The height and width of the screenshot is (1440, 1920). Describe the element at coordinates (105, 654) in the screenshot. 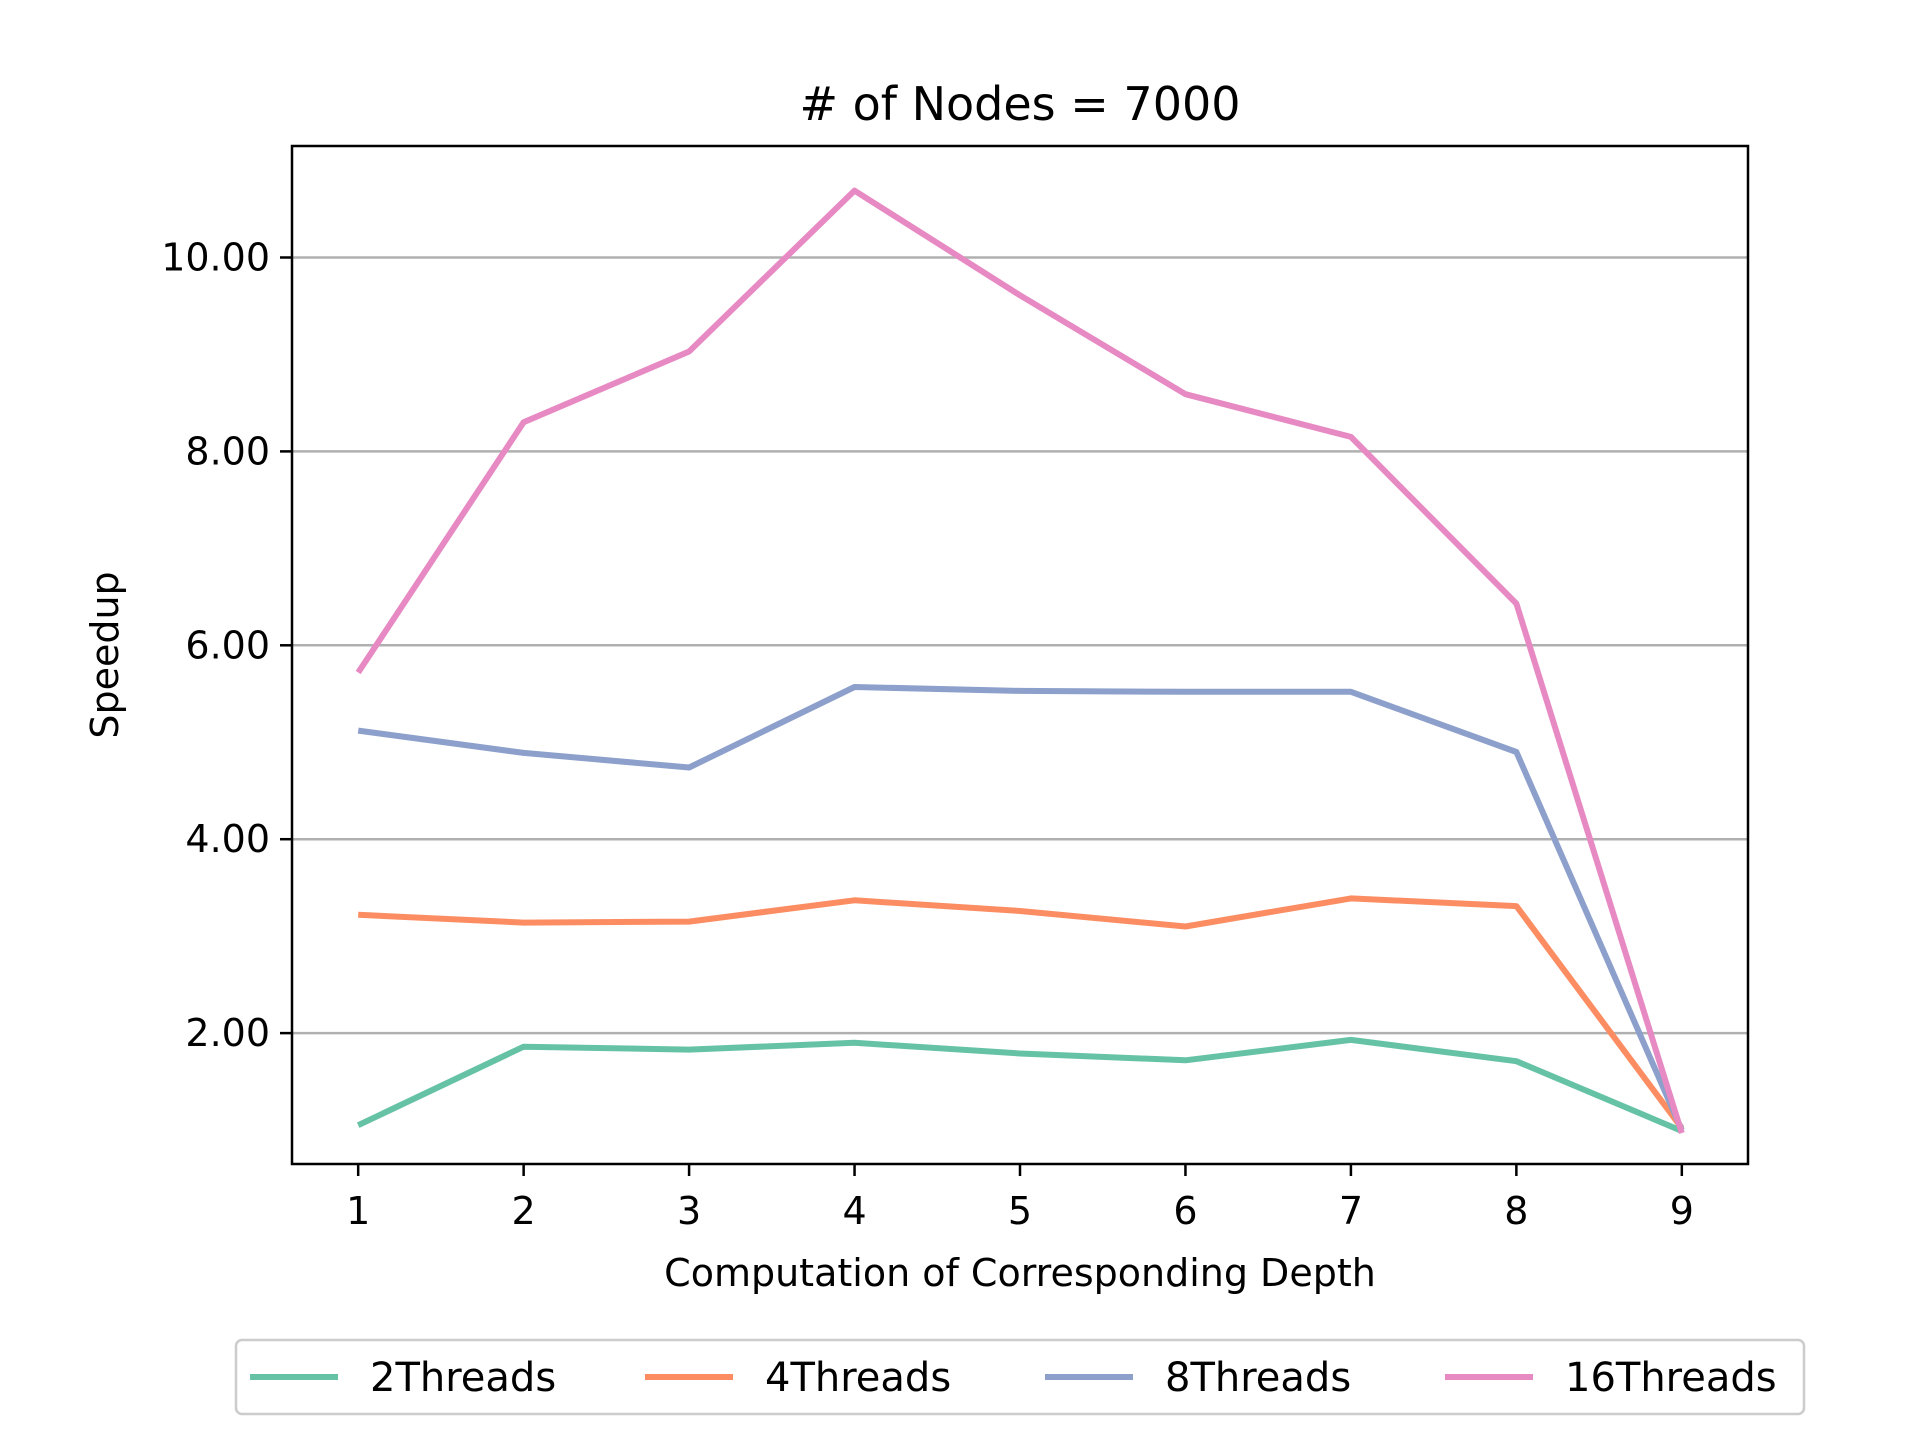

I see `y-axis-title: Speedup` at that location.